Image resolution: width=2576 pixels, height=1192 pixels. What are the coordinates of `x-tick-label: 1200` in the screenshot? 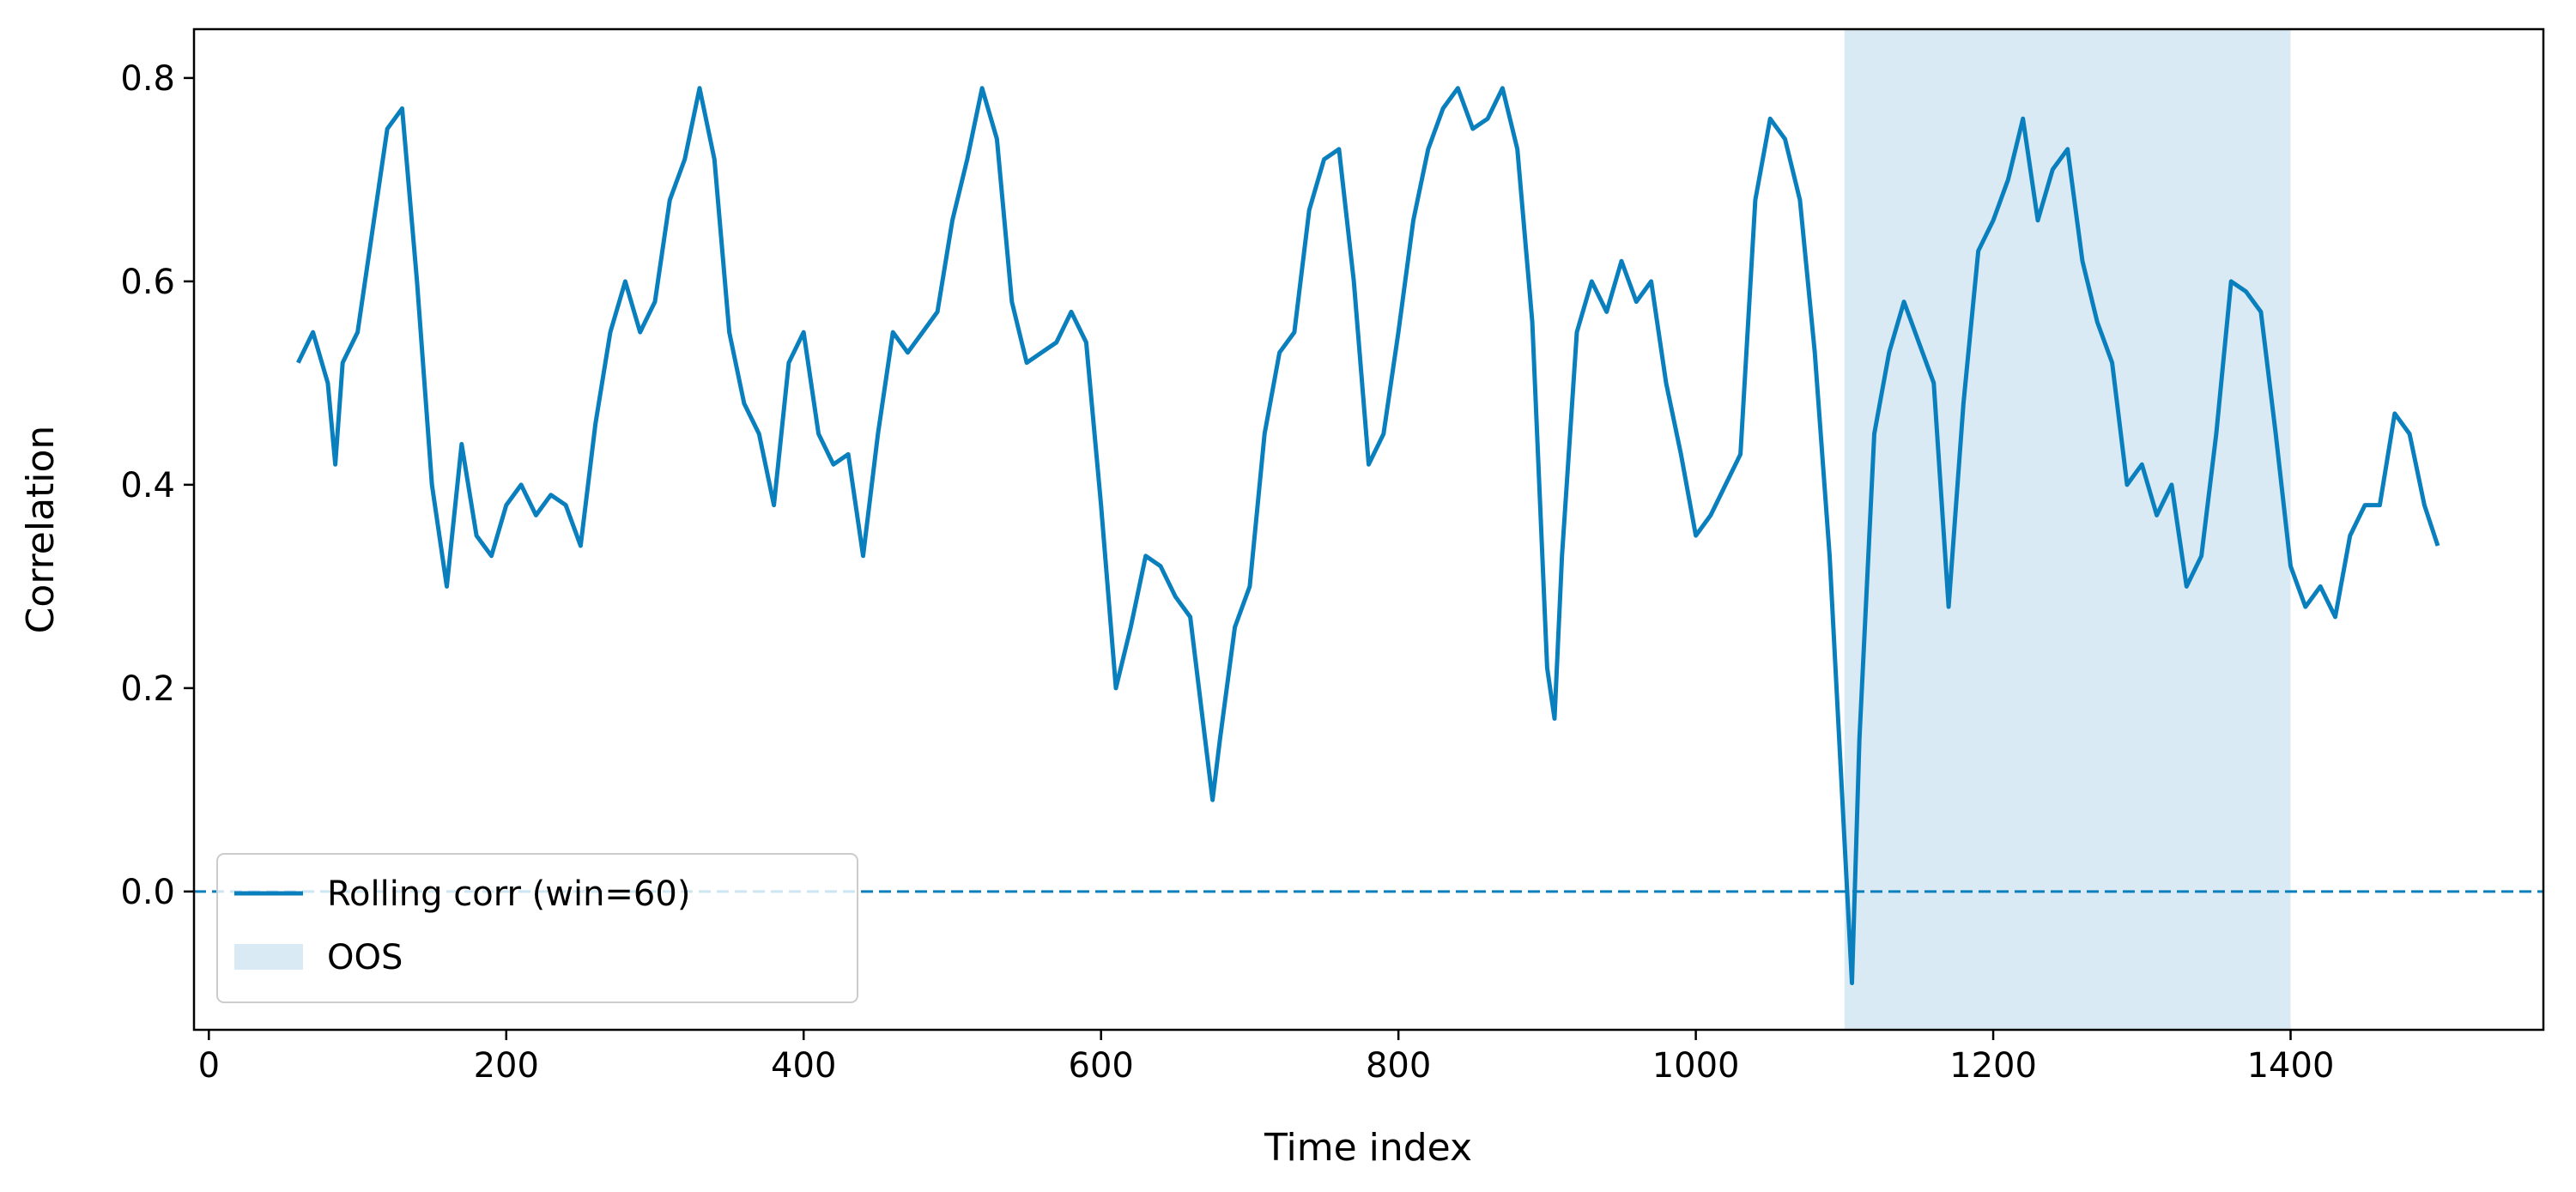 It's located at (1993, 1066).